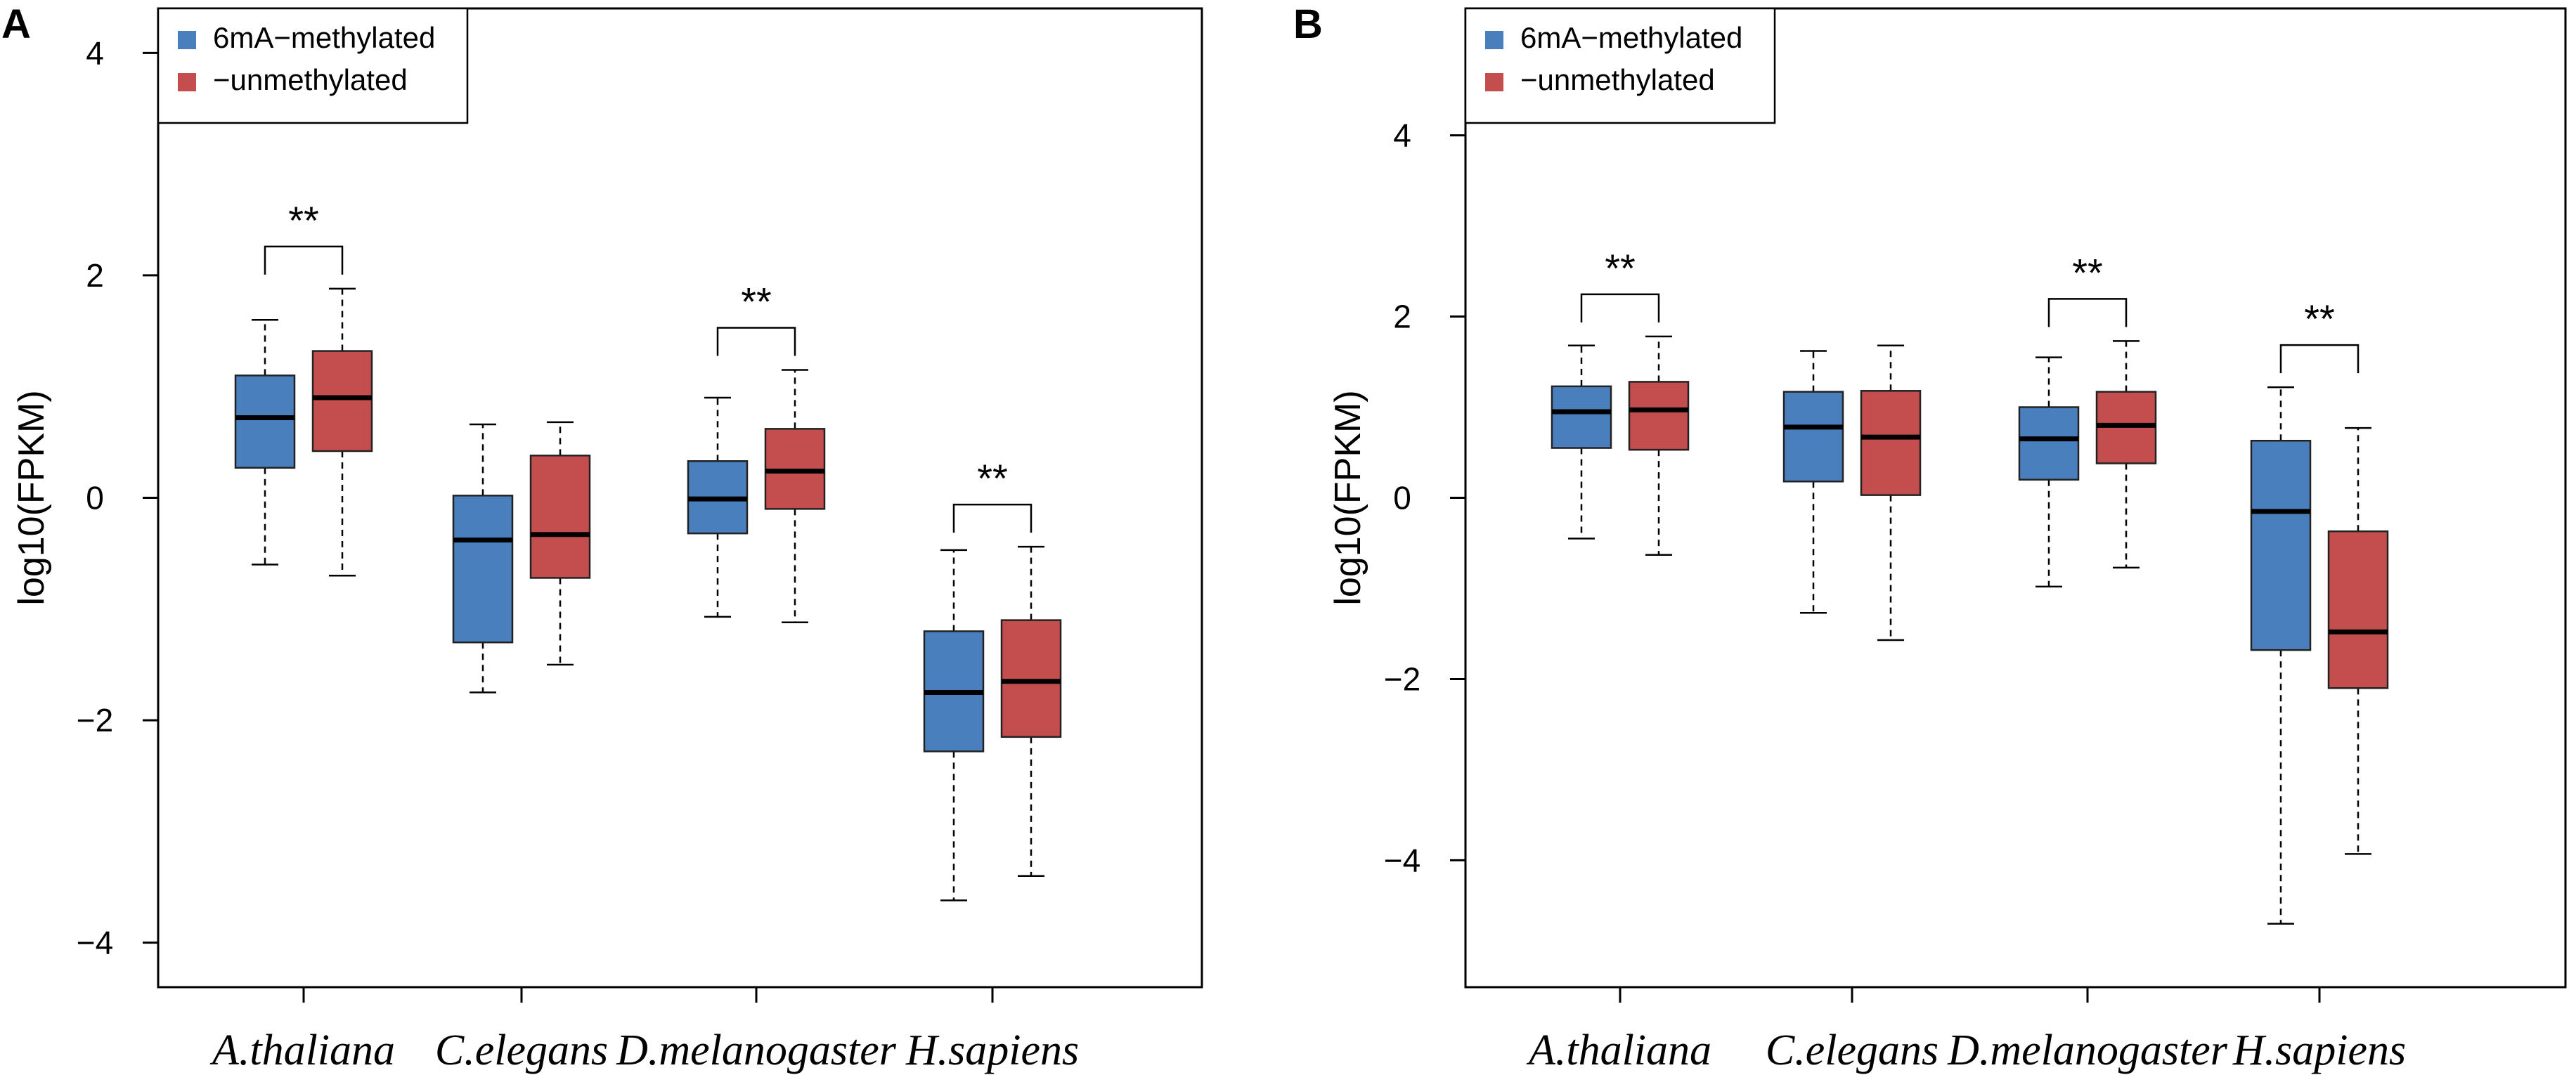  Describe the element at coordinates (1308, 24) in the screenshot. I see `panel-letter: B` at that location.